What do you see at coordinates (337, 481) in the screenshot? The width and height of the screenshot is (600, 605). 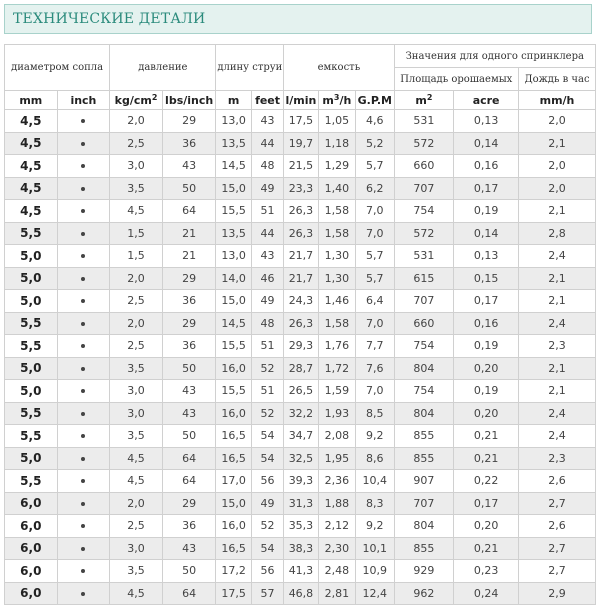 I see `flow-m3h-cell: 2,36` at bounding box center [337, 481].